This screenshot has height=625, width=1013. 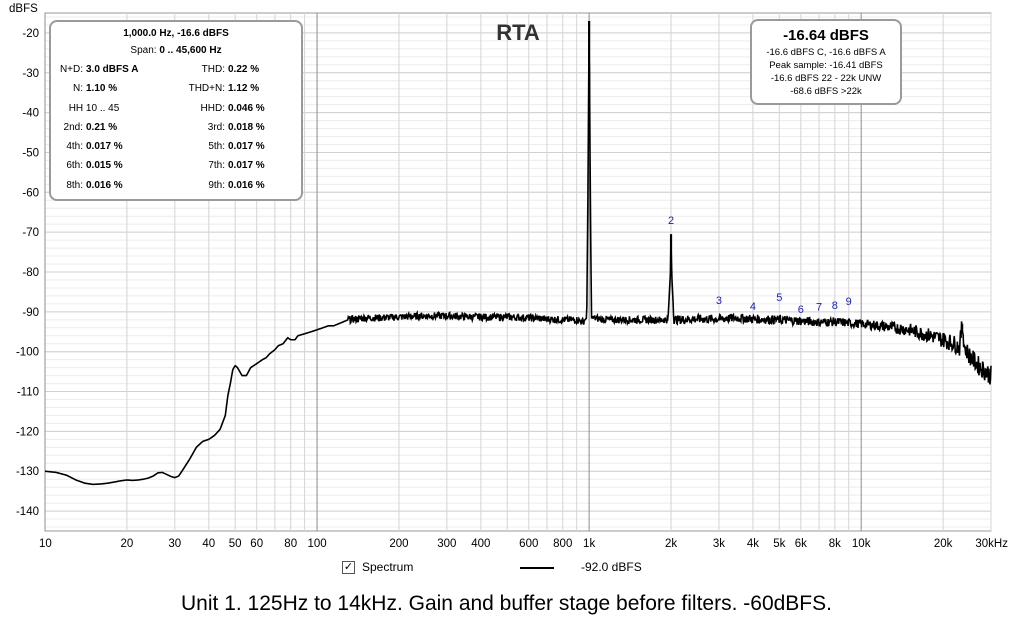 I want to click on distortion-label: 2nd:, so click(x=73, y=127).